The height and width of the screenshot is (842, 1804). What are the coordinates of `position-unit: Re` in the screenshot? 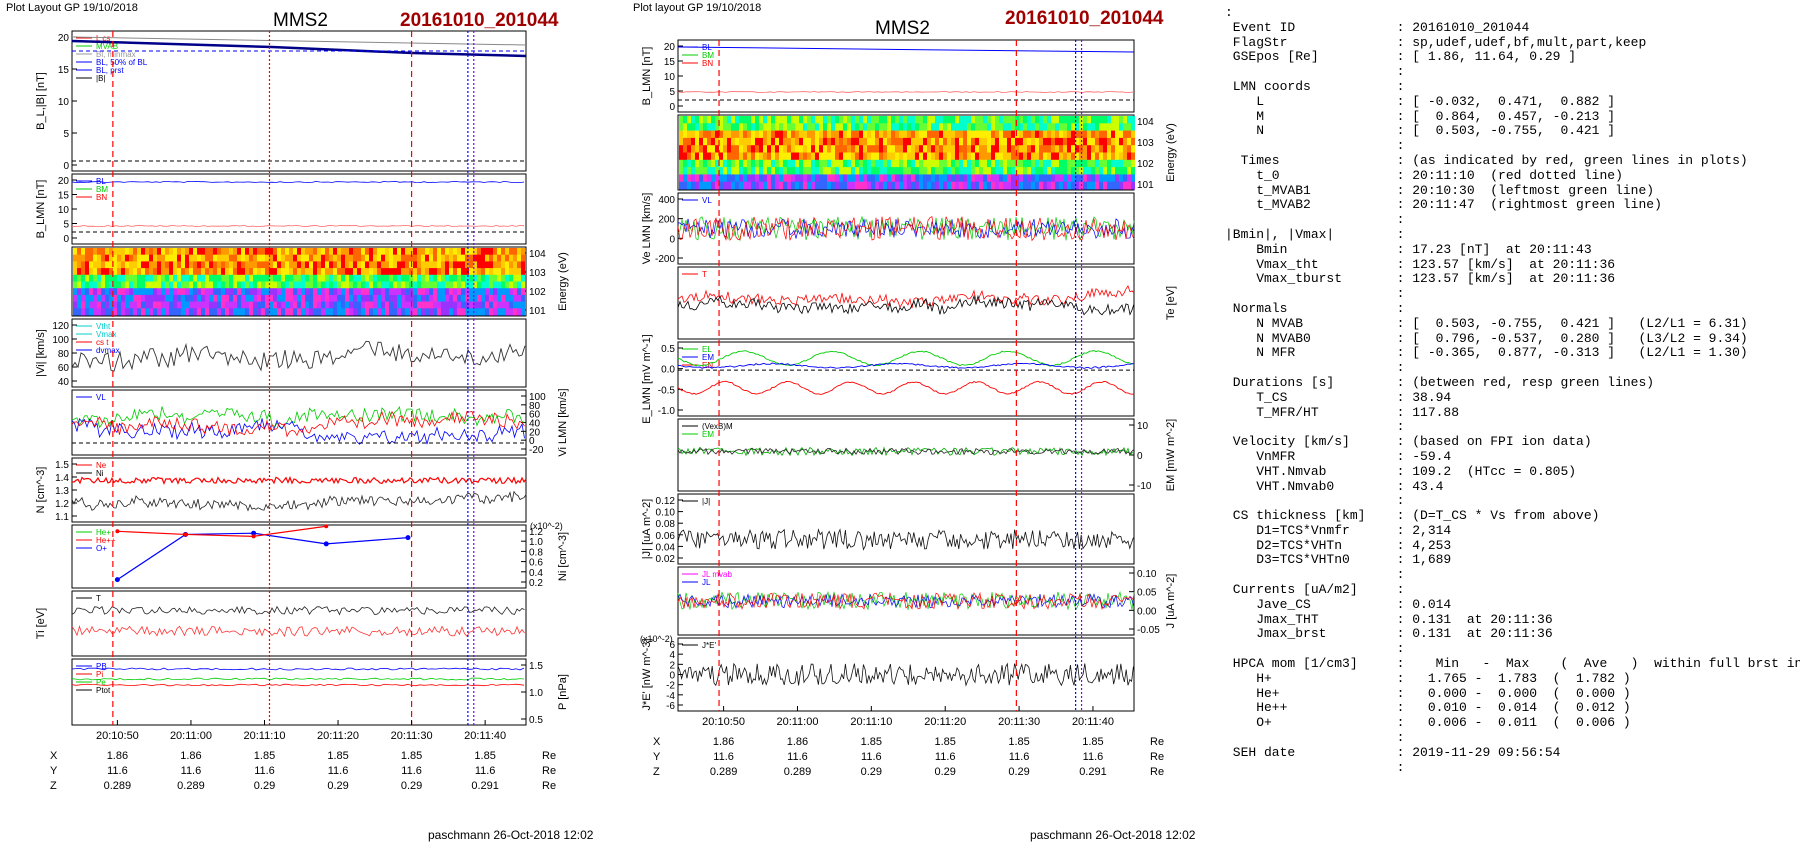 It's located at (549, 771).